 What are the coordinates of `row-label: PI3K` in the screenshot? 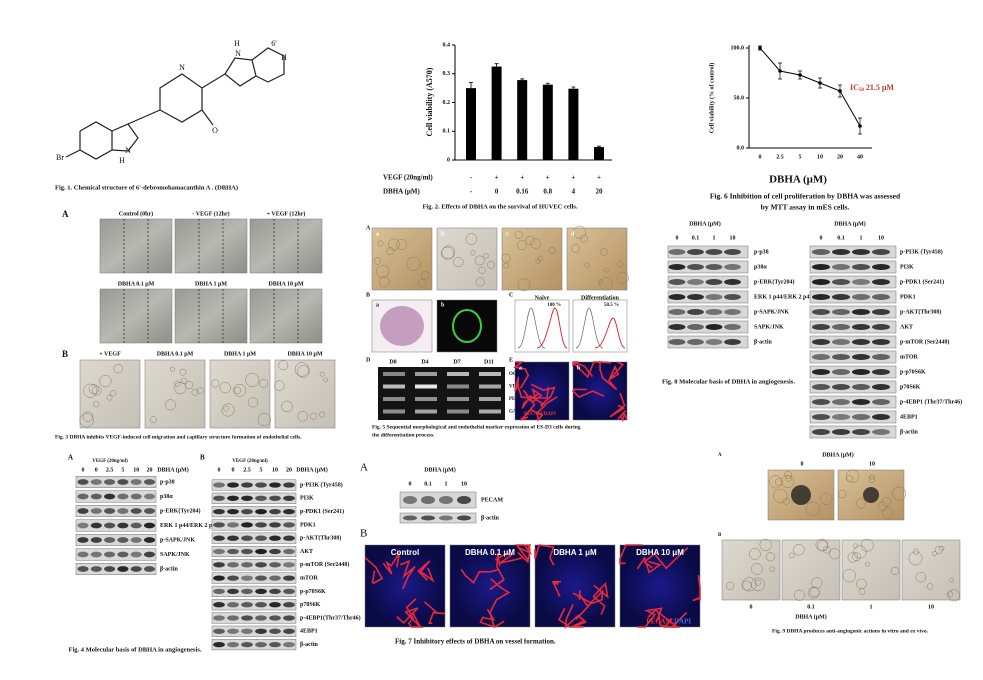 It's located at (307, 499).